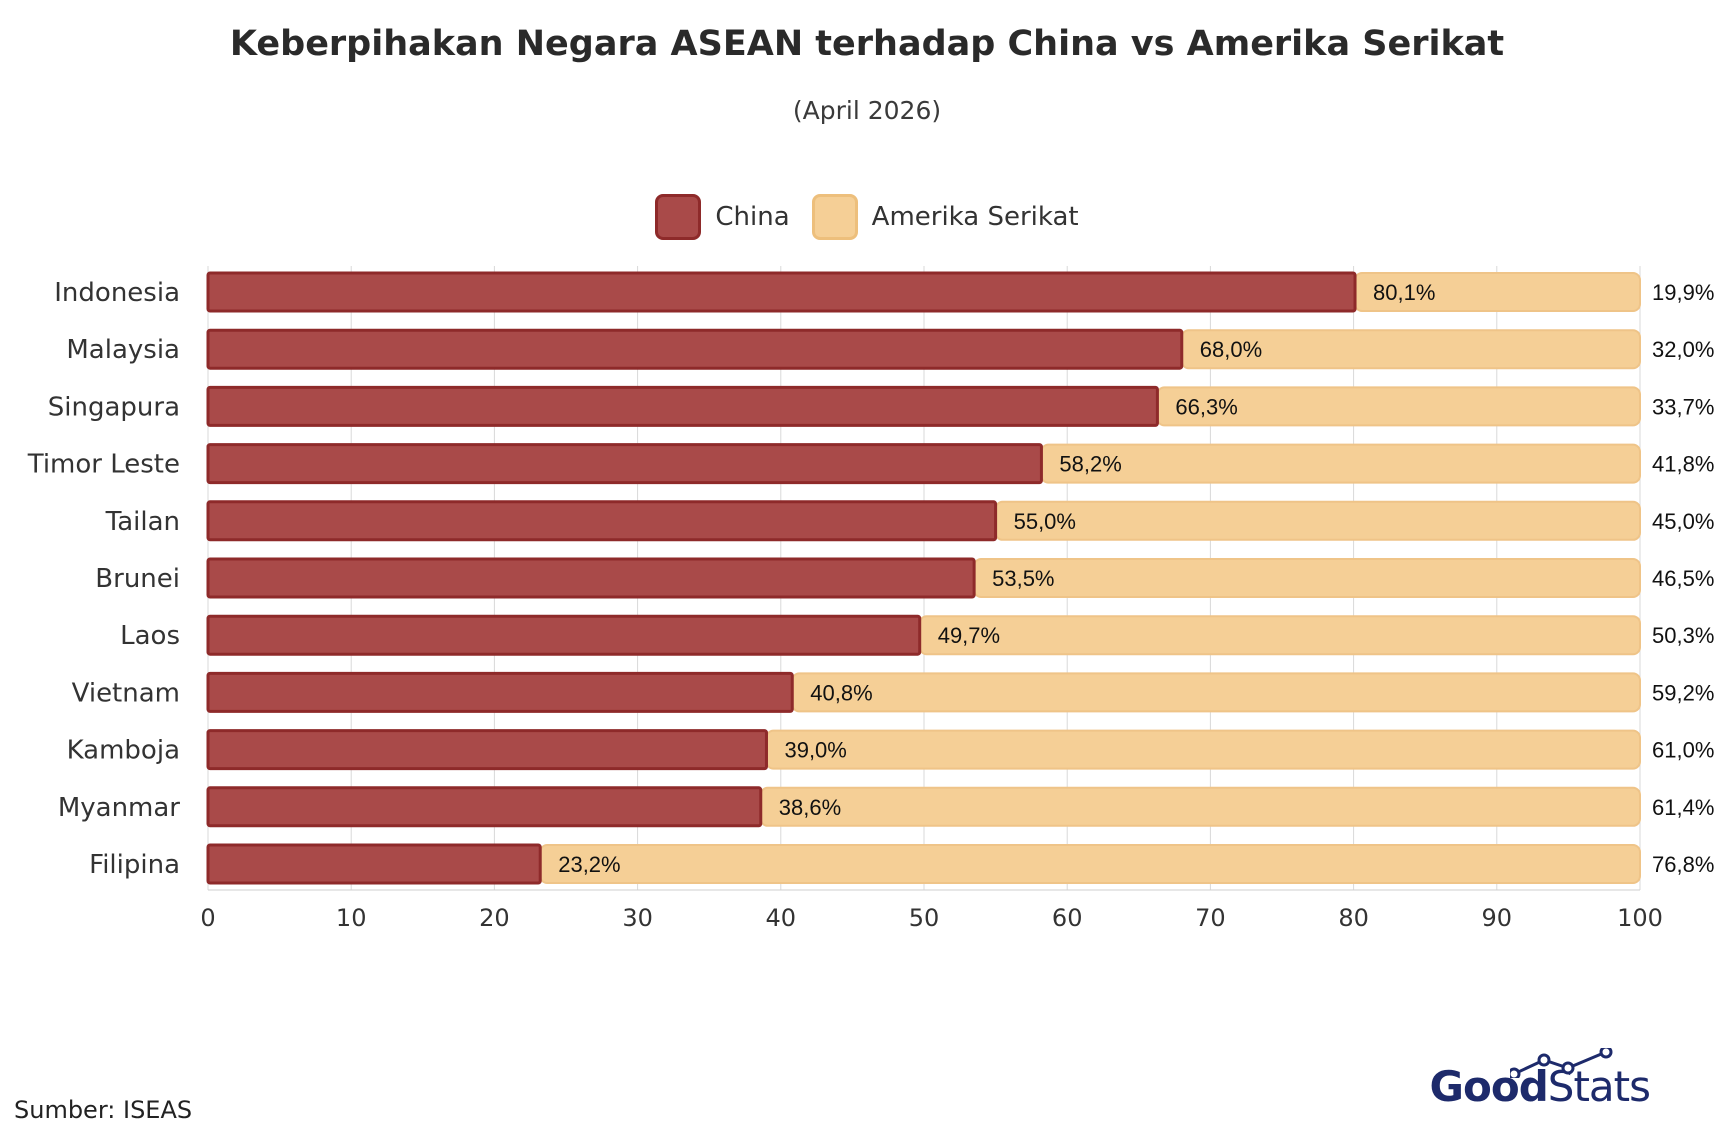 The image size is (1734, 1142). What do you see at coordinates (781, 918) in the screenshot?
I see `x-tick-label: 40` at bounding box center [781, 918].